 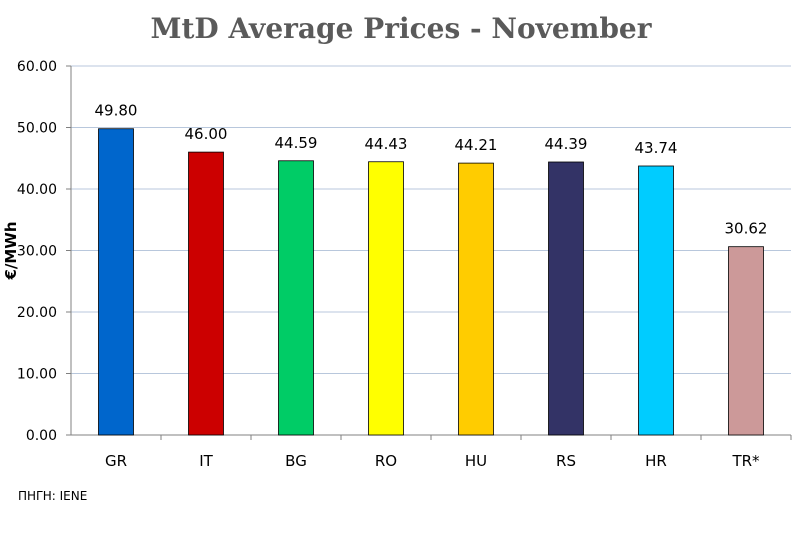 What do you see at coordinates (566, 298) in the screenshot?
I see `bar-rs` at bounding box center [566, 298].